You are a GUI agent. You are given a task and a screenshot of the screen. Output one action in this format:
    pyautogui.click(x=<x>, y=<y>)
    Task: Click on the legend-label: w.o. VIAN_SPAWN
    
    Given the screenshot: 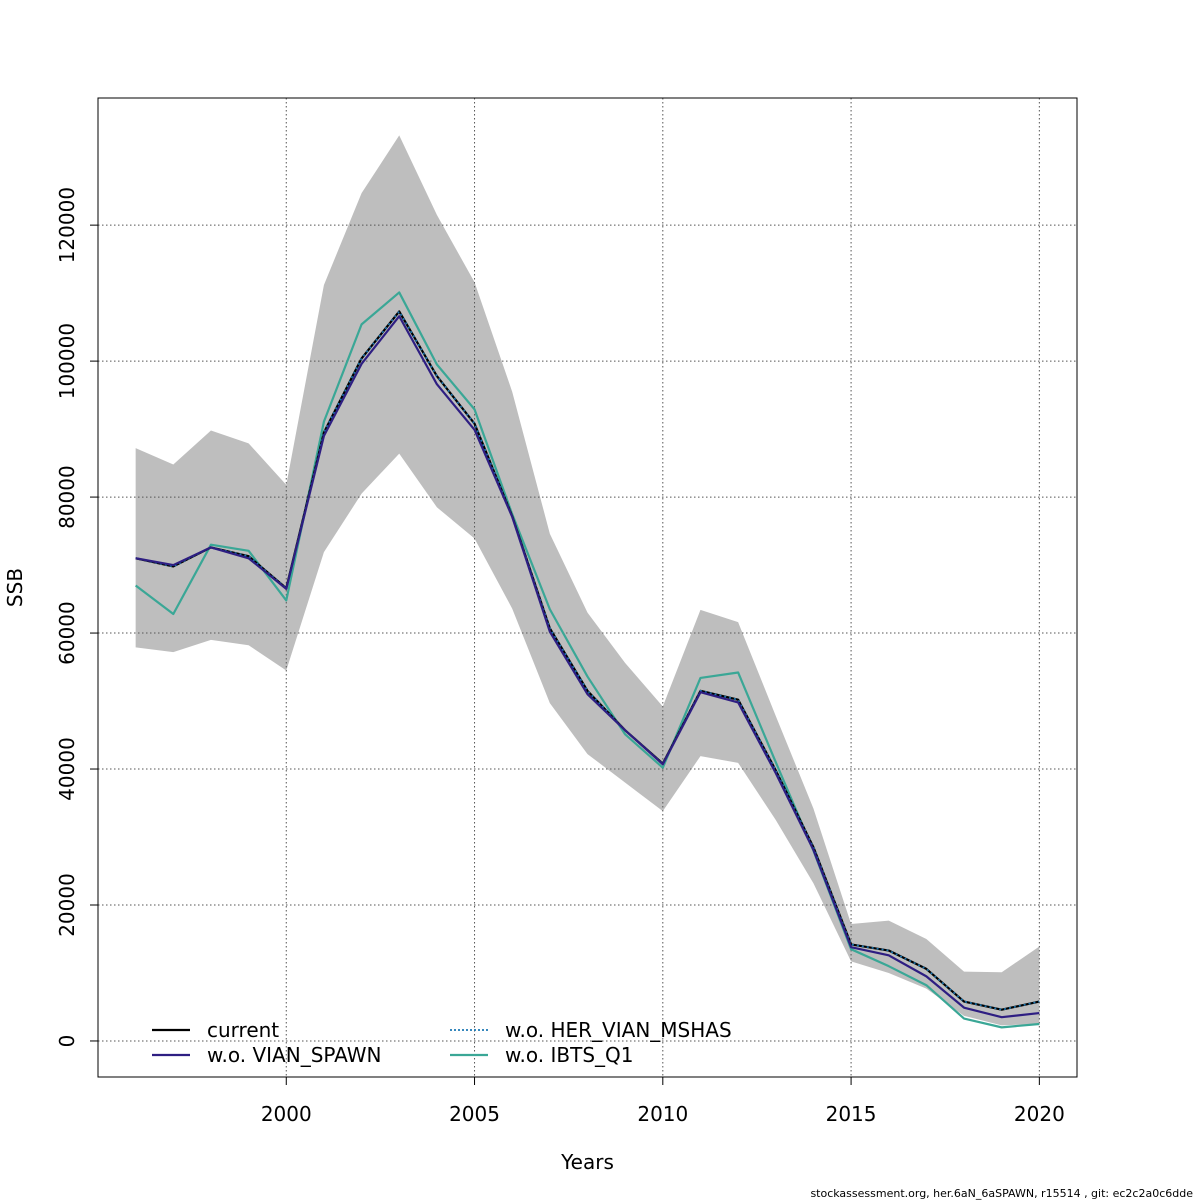 What is the action you would take?
    pyautogui.click(x=294, y=1055)
    